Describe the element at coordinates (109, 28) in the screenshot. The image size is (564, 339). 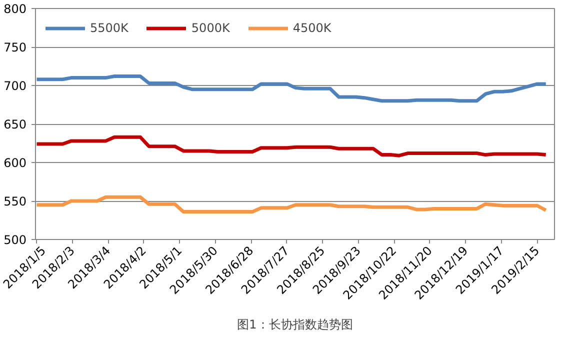
I see `legend-label: 5500K` at that location.